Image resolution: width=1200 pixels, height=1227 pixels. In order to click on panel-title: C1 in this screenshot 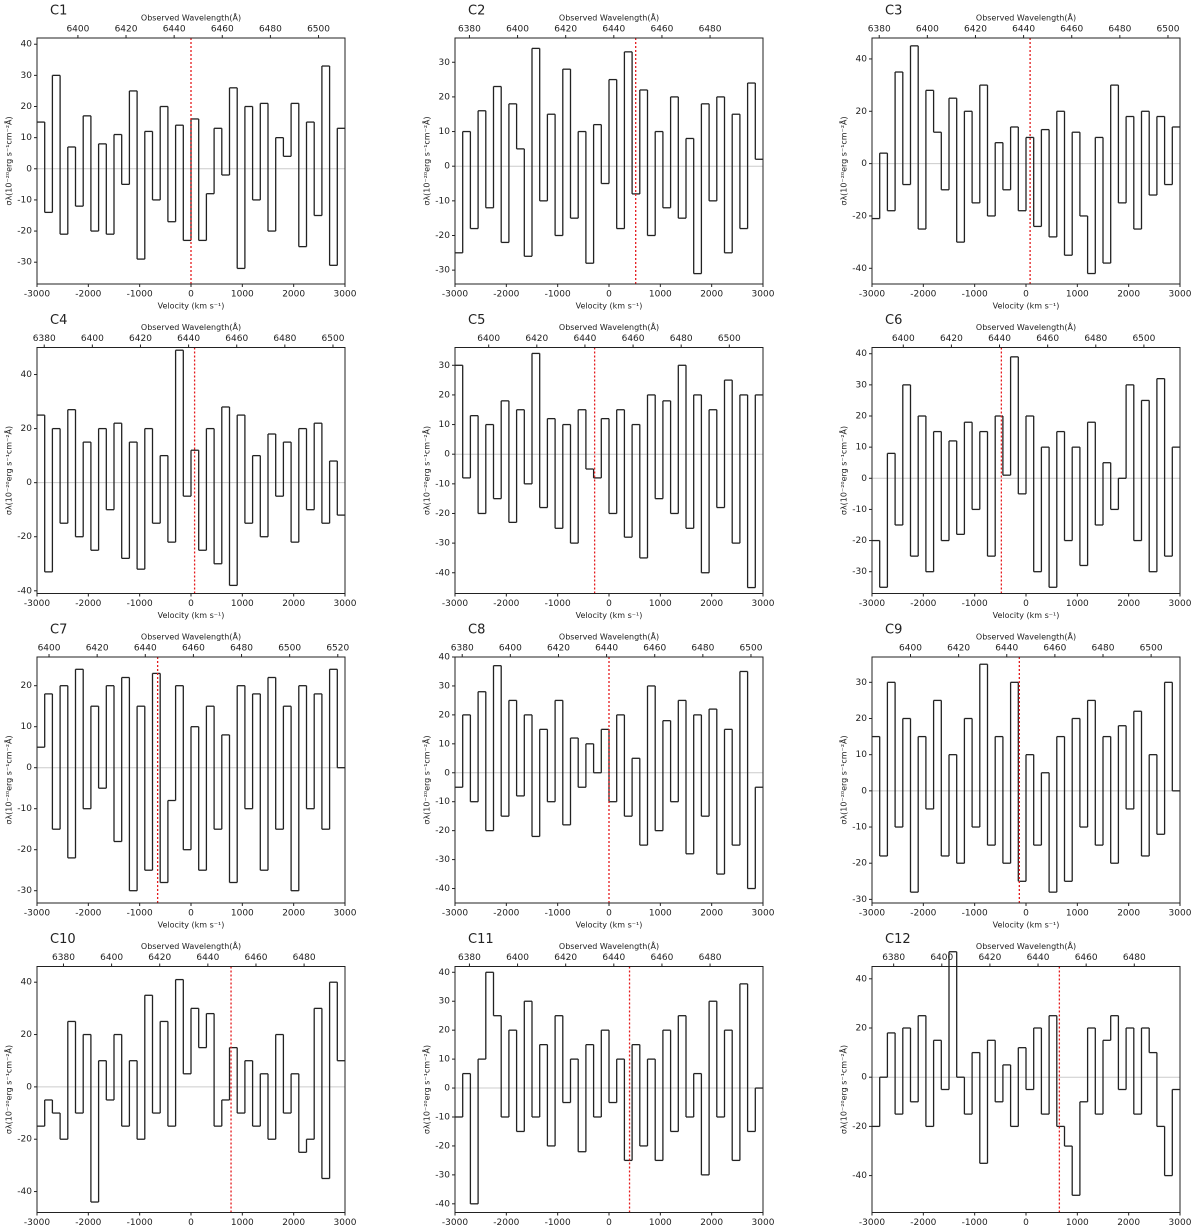, I will do `click(58, 11)`.